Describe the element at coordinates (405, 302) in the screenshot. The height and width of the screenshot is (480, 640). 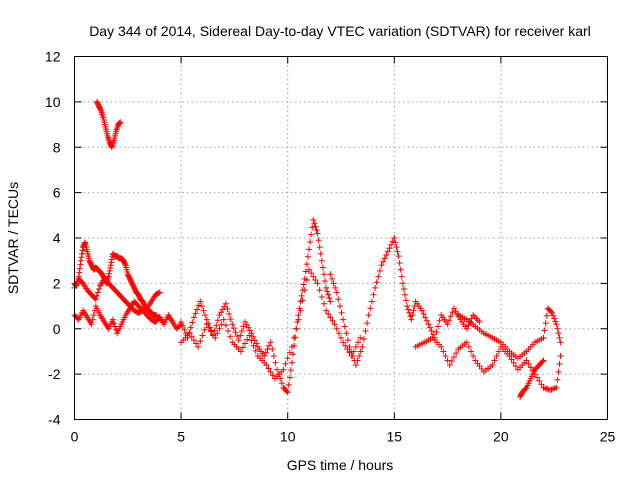
I see `series-segment-g-afternoon` at that location.